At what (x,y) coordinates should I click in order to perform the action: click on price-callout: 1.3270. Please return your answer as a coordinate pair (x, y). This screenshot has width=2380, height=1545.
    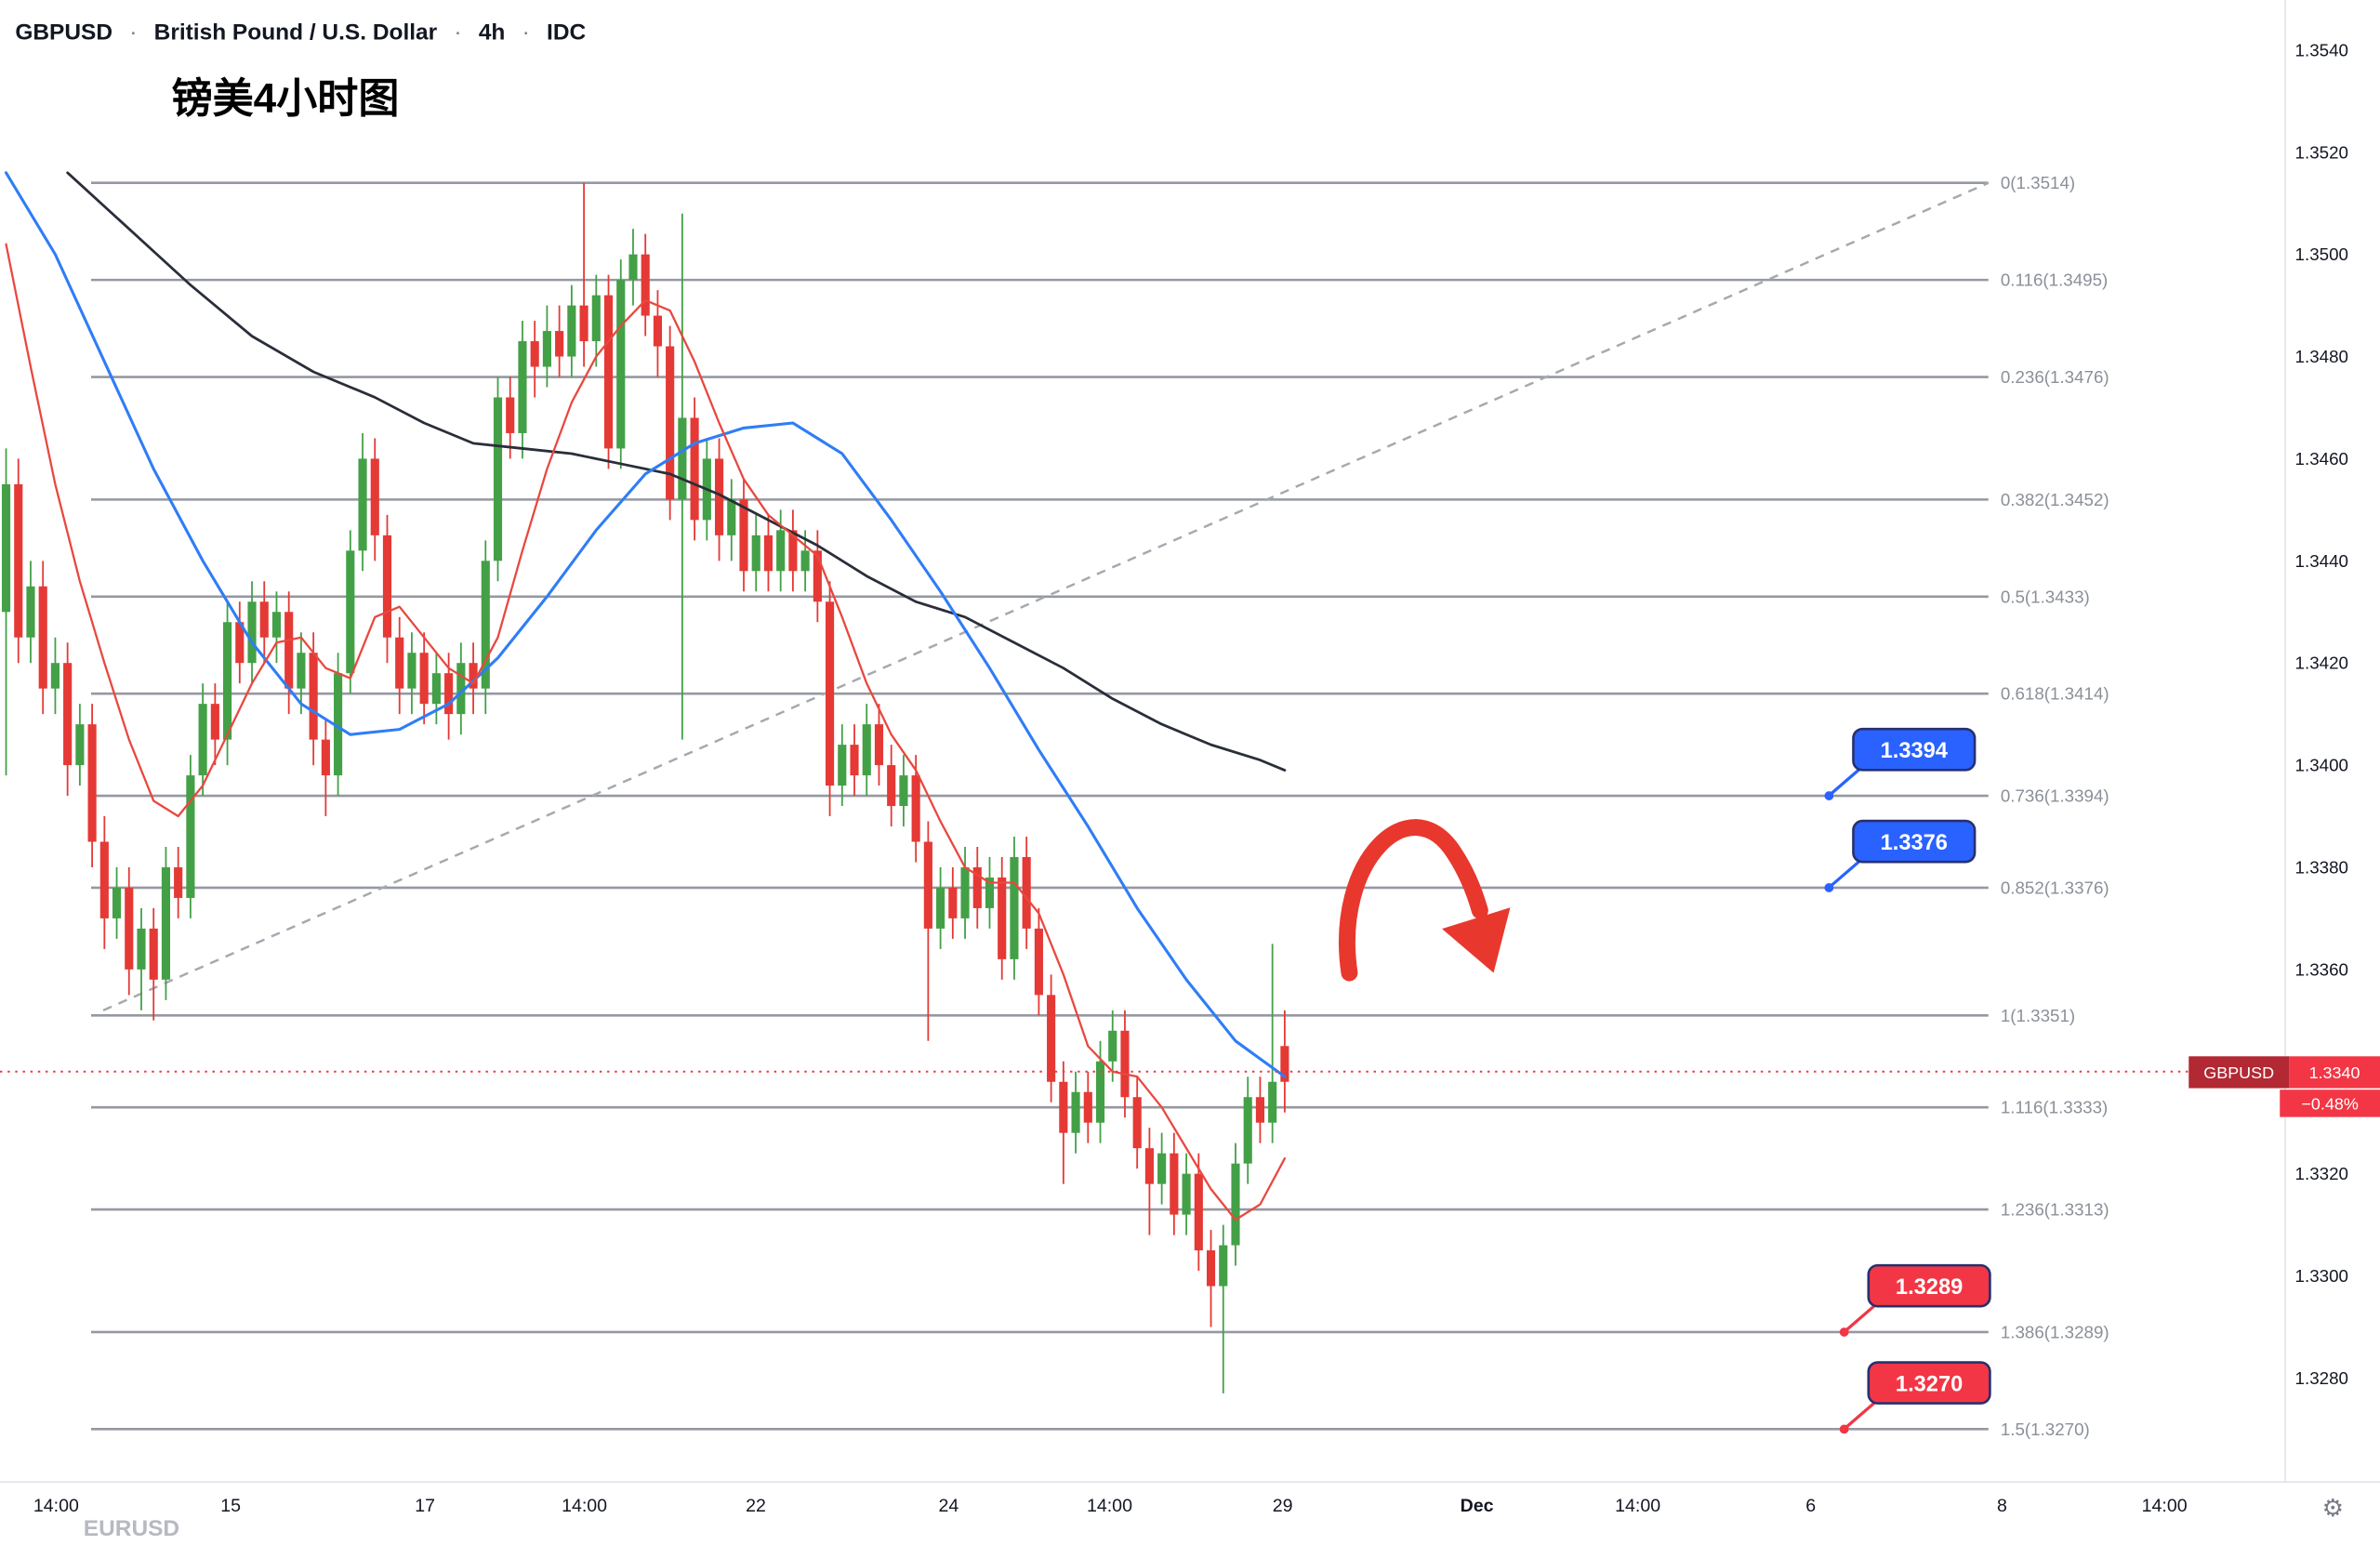
    Looking at the image, I should click on (1915, 1398).